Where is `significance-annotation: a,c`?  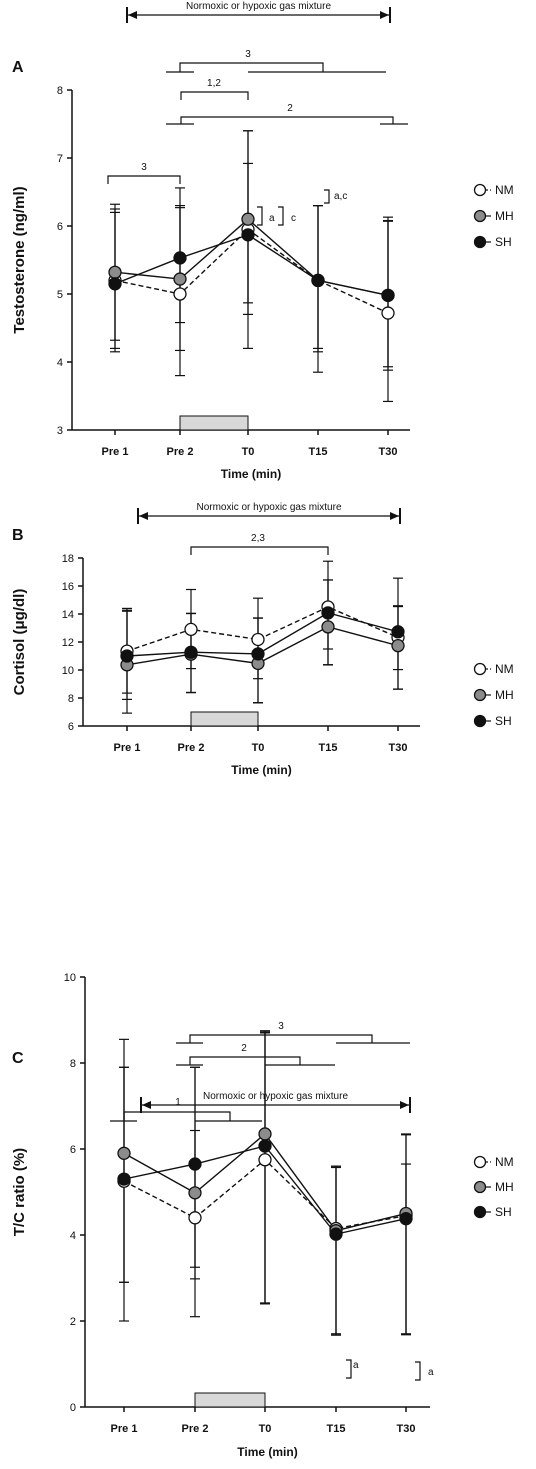
significance-annotation: a,c is located at coordinates (335, 196).